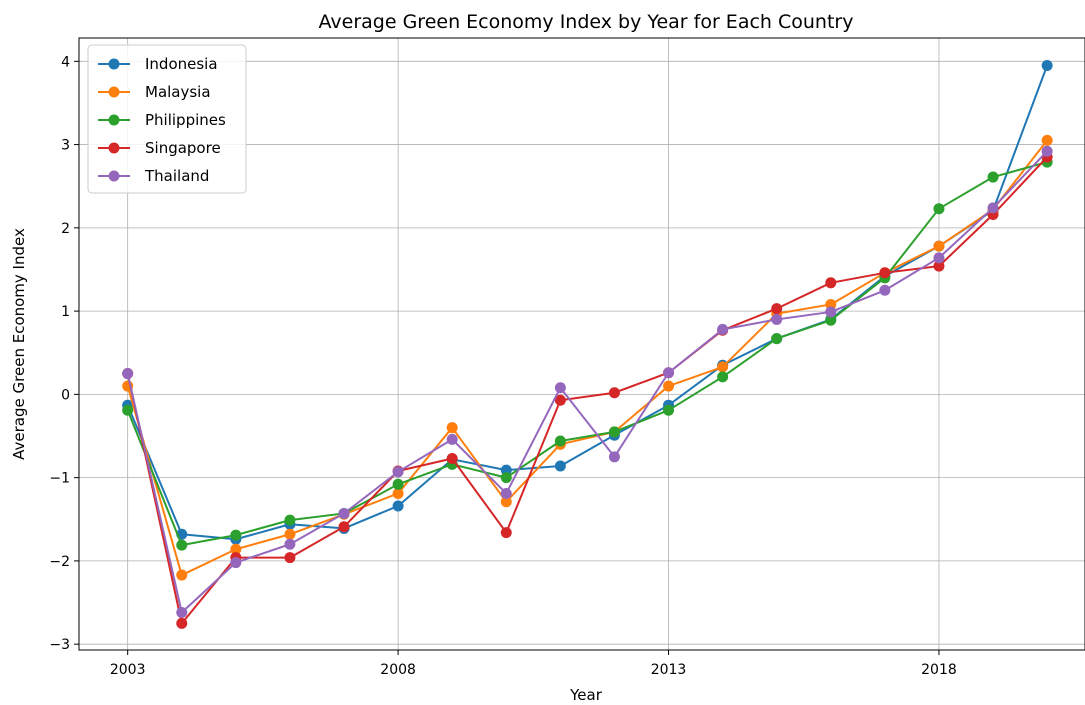  I want to click on legend-label: Indonesia, so click(181, 64).